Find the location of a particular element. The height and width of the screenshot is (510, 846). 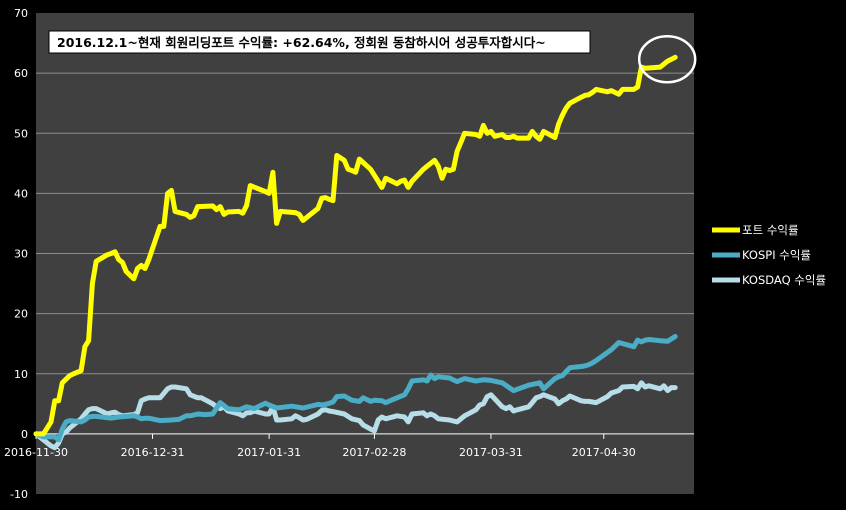

y-axis-ticks: -10 0 10 20 30 40 50 60 70 is located at coordinates (19, 254).